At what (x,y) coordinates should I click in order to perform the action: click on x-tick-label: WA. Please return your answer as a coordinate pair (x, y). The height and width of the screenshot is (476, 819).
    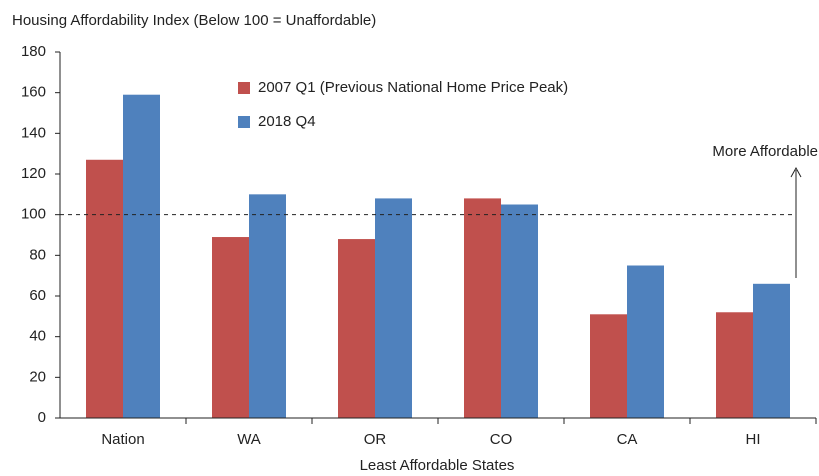
    Looking at the image, I should click on (249, 439).